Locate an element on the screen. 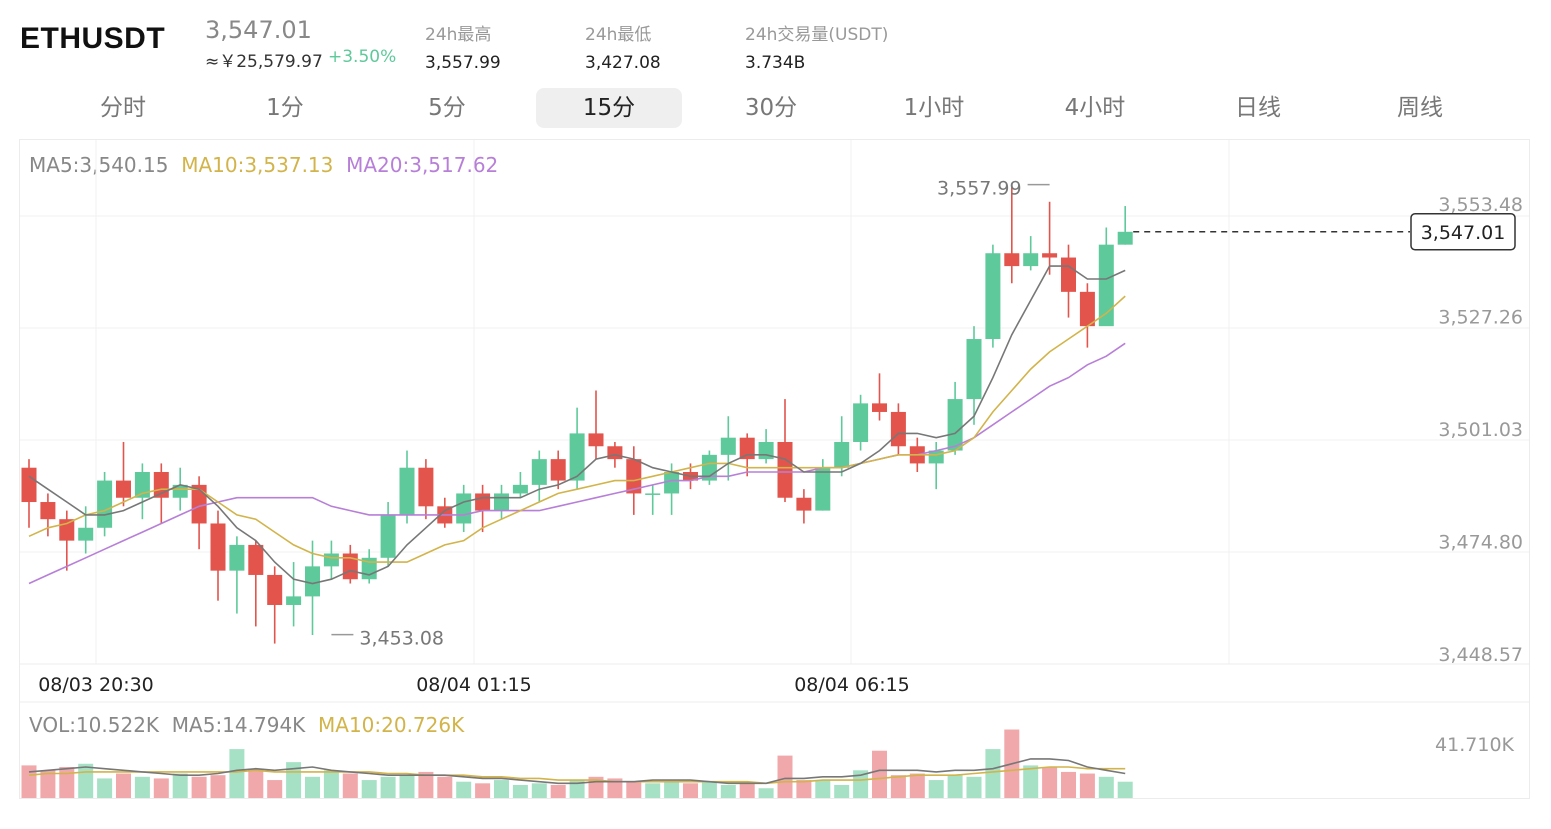 The height and width of the screenshot is (829, 1551). vol-ma5-legend: MA5:14.794K is located at coordinates (238, 725).